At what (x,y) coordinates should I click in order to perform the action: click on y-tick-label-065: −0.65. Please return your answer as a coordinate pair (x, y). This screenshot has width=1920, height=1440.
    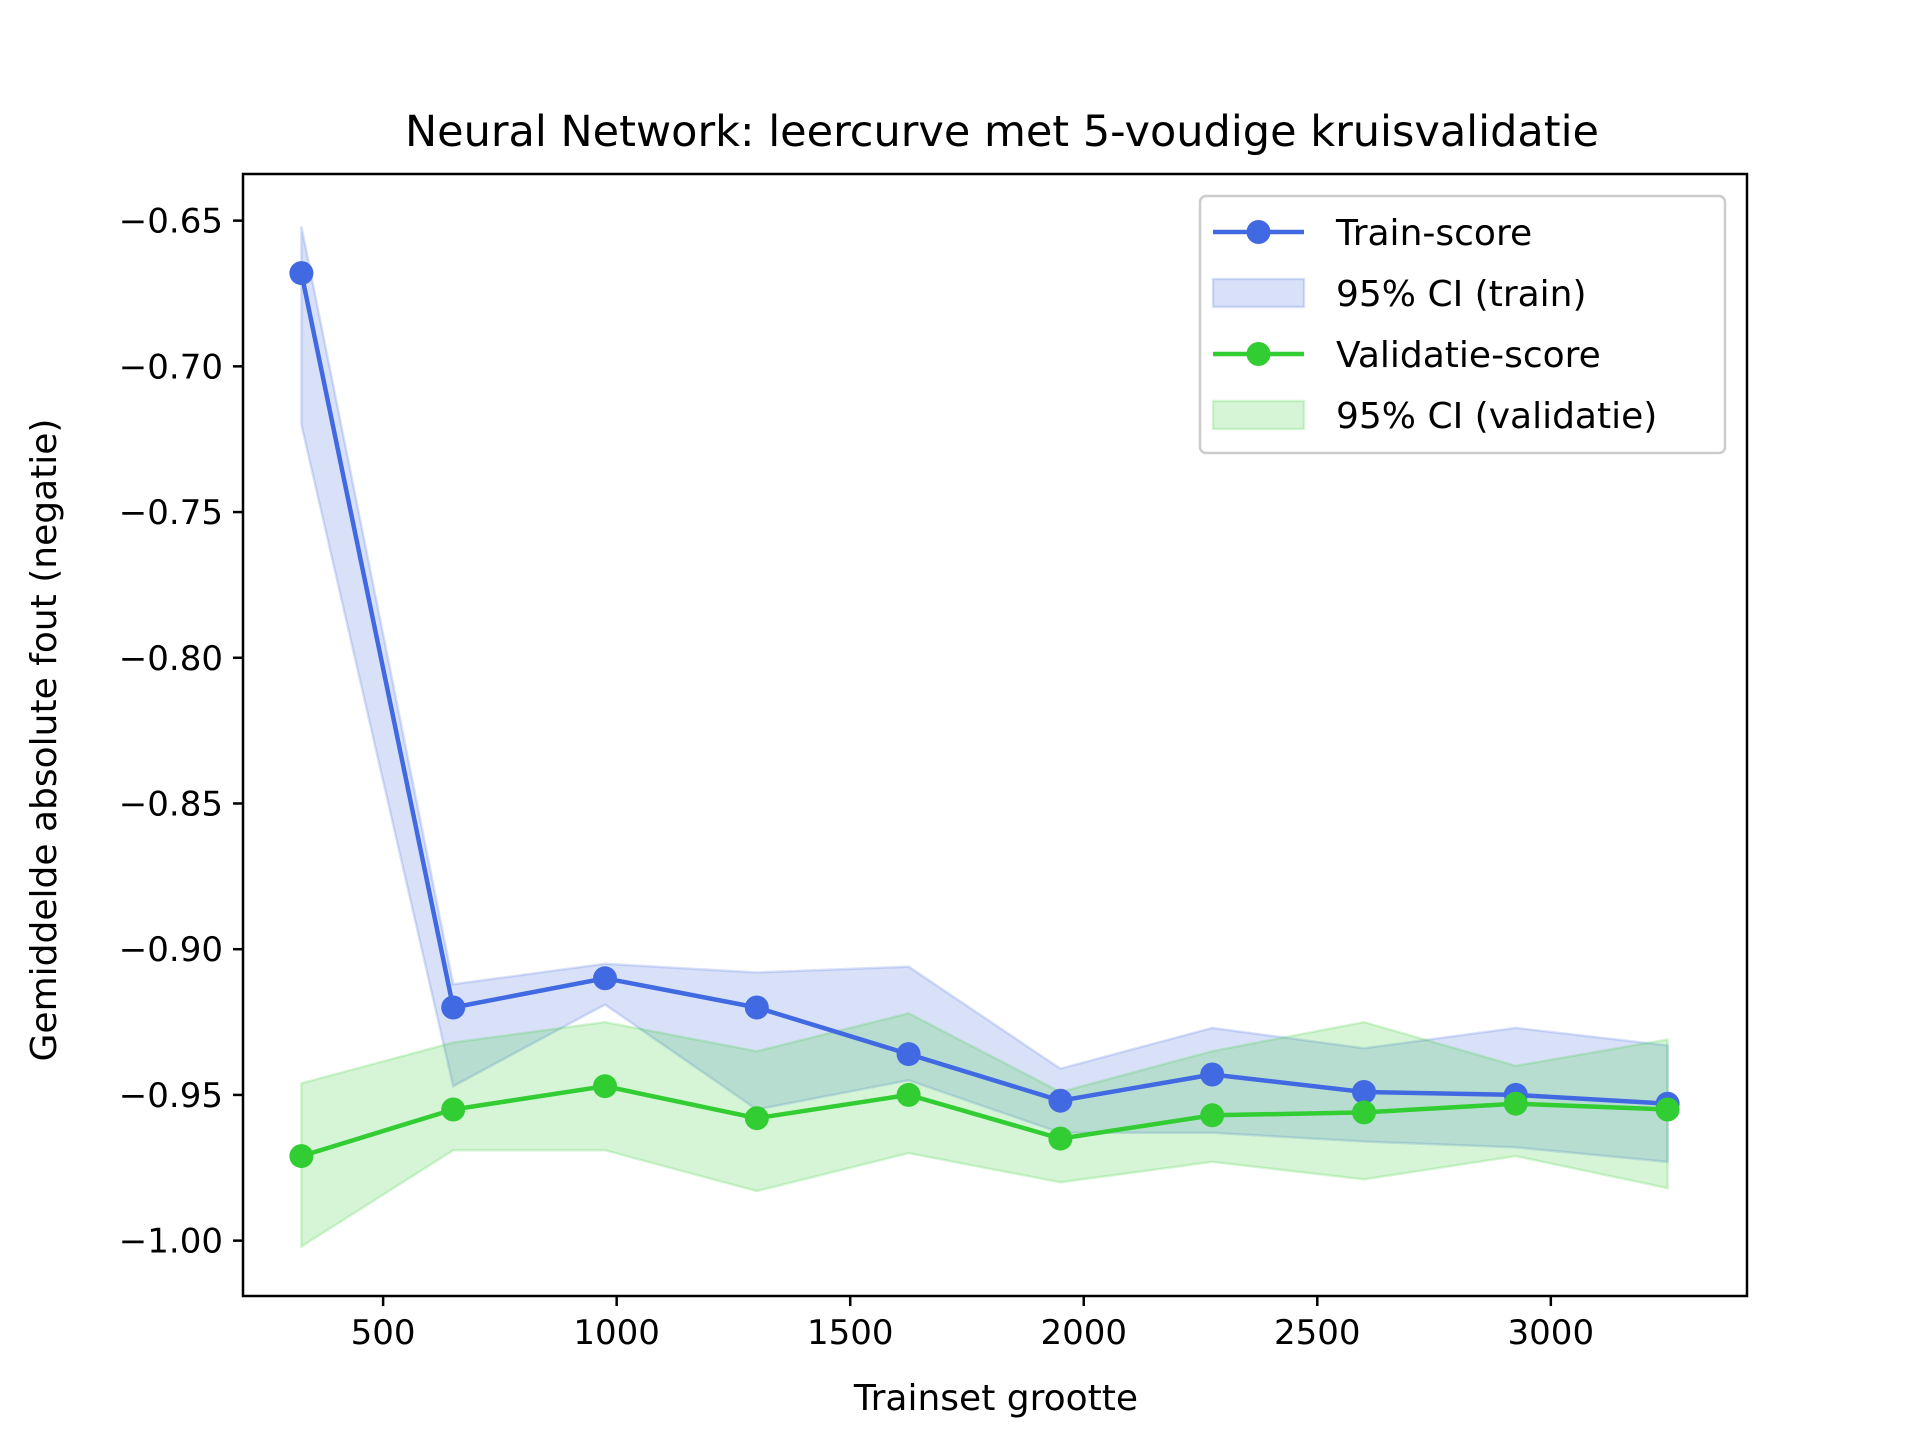
    Looking at the image, I should click on (171, 222).